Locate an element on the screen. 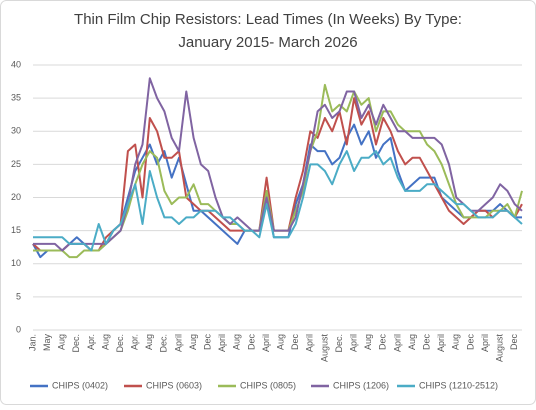  y-tick-label: 25 is located at coordinates (16, 164).